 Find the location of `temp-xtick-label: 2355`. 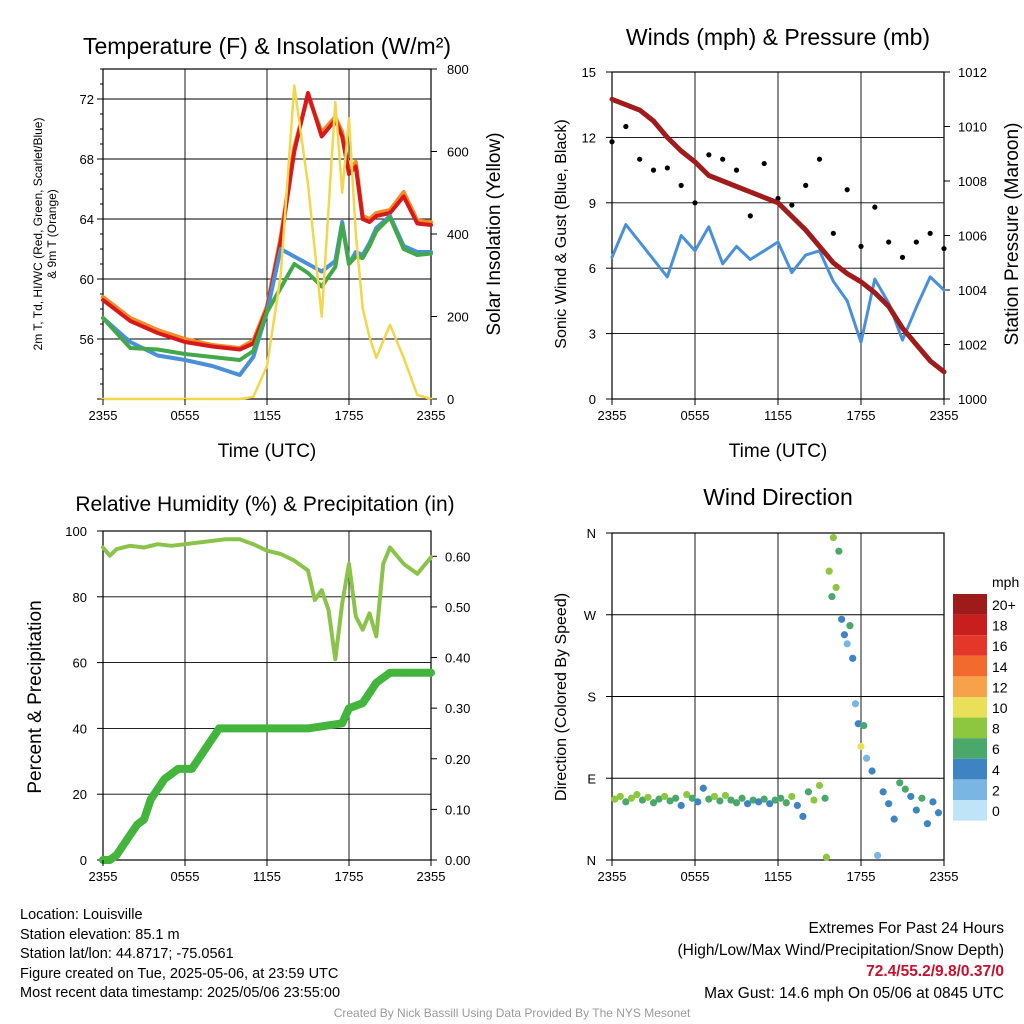

temp-xtick-label: 2355 is located at coordinates (103, 415).